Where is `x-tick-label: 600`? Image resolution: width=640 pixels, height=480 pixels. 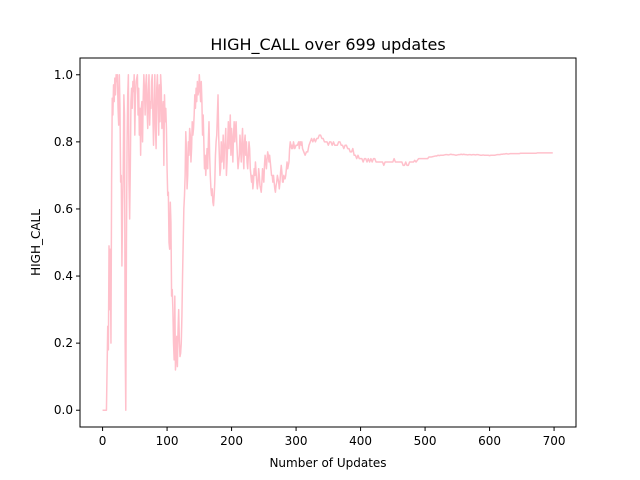 x-tick-label: 600 is located at coordinates (489, 441).